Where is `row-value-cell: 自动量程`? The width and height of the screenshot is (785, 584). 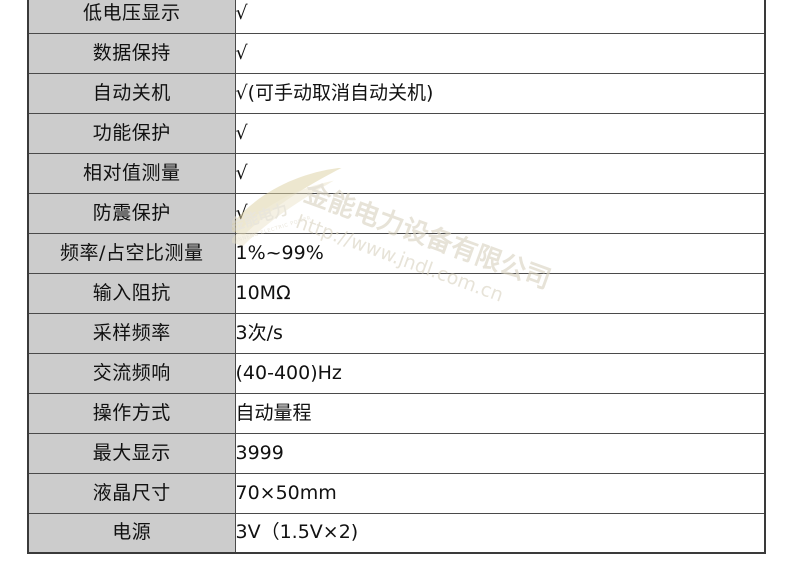
row-value-cell: 自动量程 is located at coordinates (500, 413).